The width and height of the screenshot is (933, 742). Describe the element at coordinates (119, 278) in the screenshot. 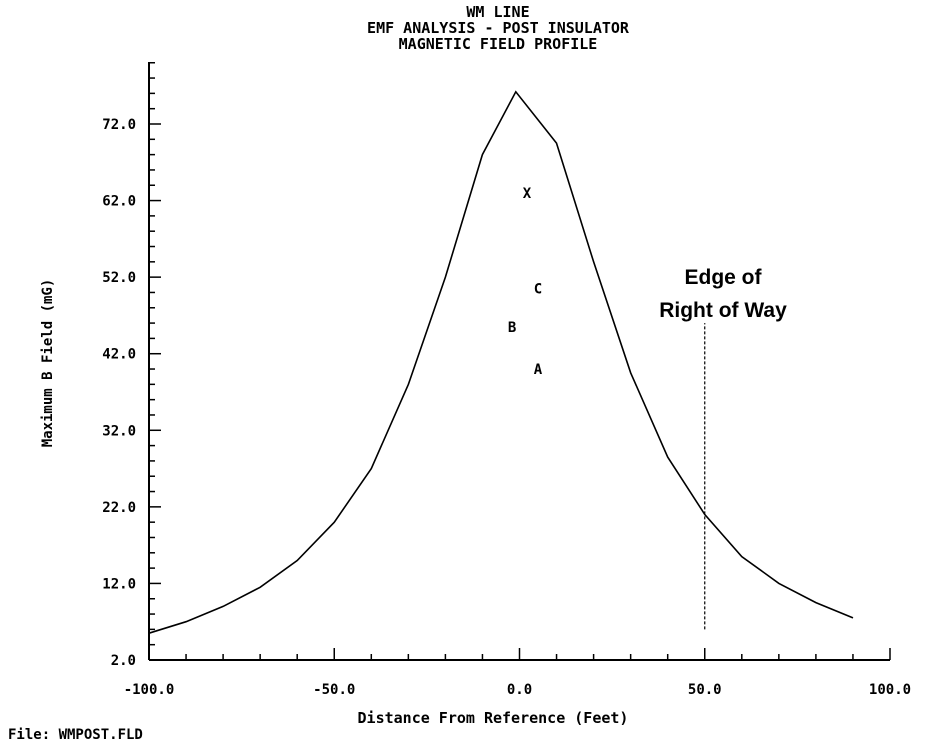

I see `y-tick-label: 52.0` at that location.